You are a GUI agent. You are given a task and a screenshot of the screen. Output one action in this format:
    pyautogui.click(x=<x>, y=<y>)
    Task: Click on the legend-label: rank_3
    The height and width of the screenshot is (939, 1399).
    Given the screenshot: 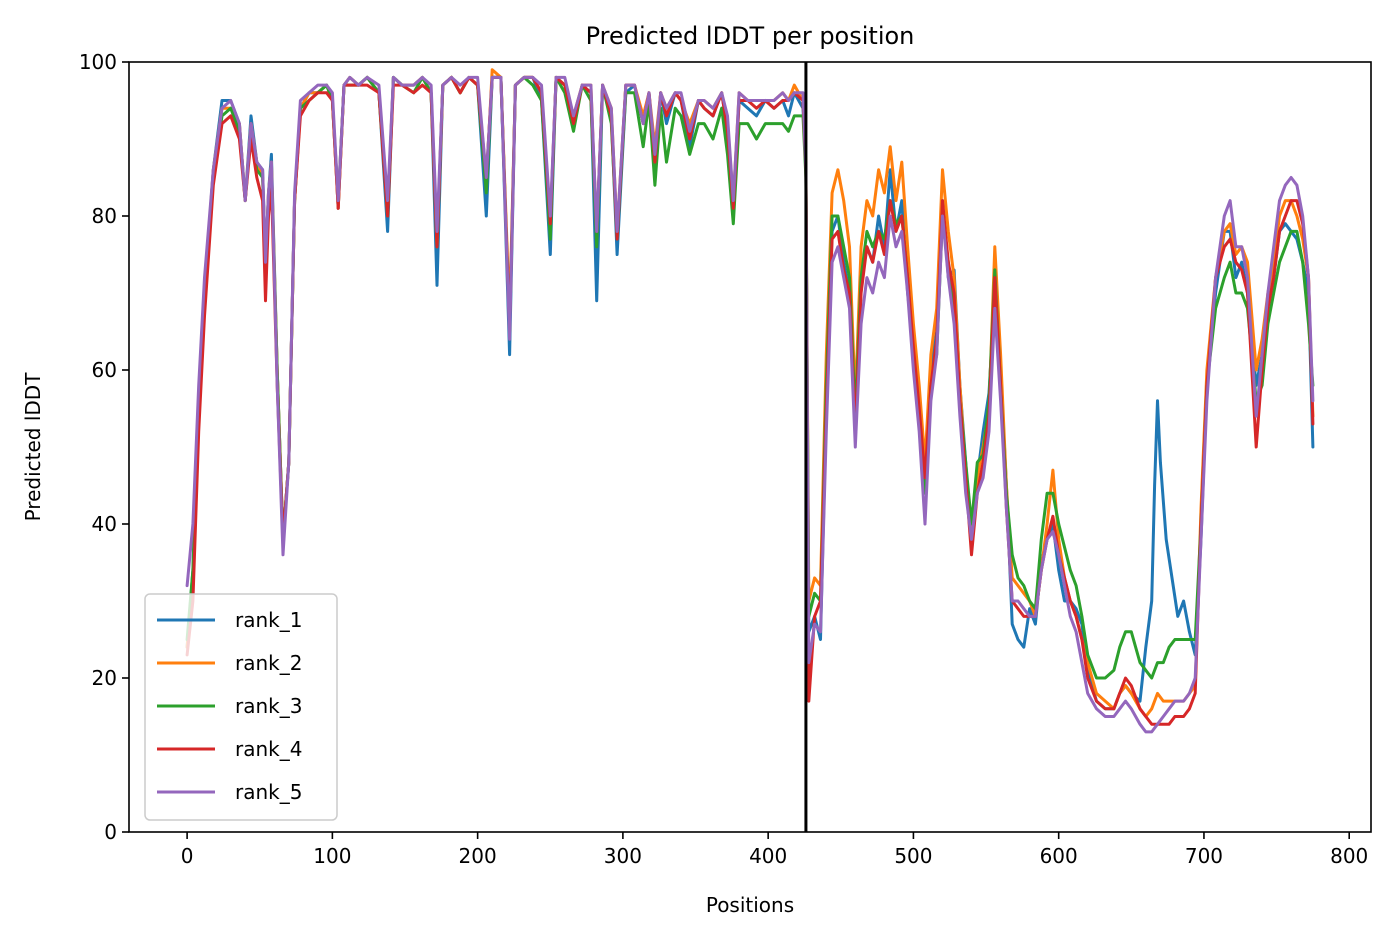 What is the action you would take?
    pyautogui.click(x=268, y=706)
    